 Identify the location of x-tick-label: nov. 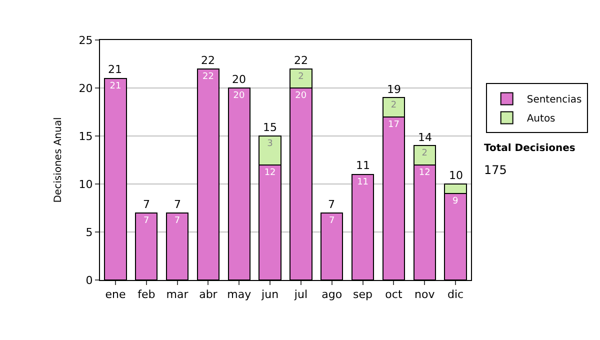
(425, 295).